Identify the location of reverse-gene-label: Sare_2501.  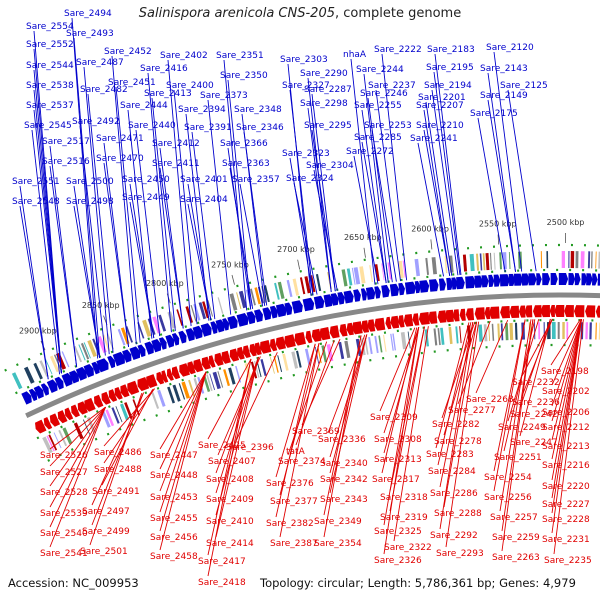
(104, 552).